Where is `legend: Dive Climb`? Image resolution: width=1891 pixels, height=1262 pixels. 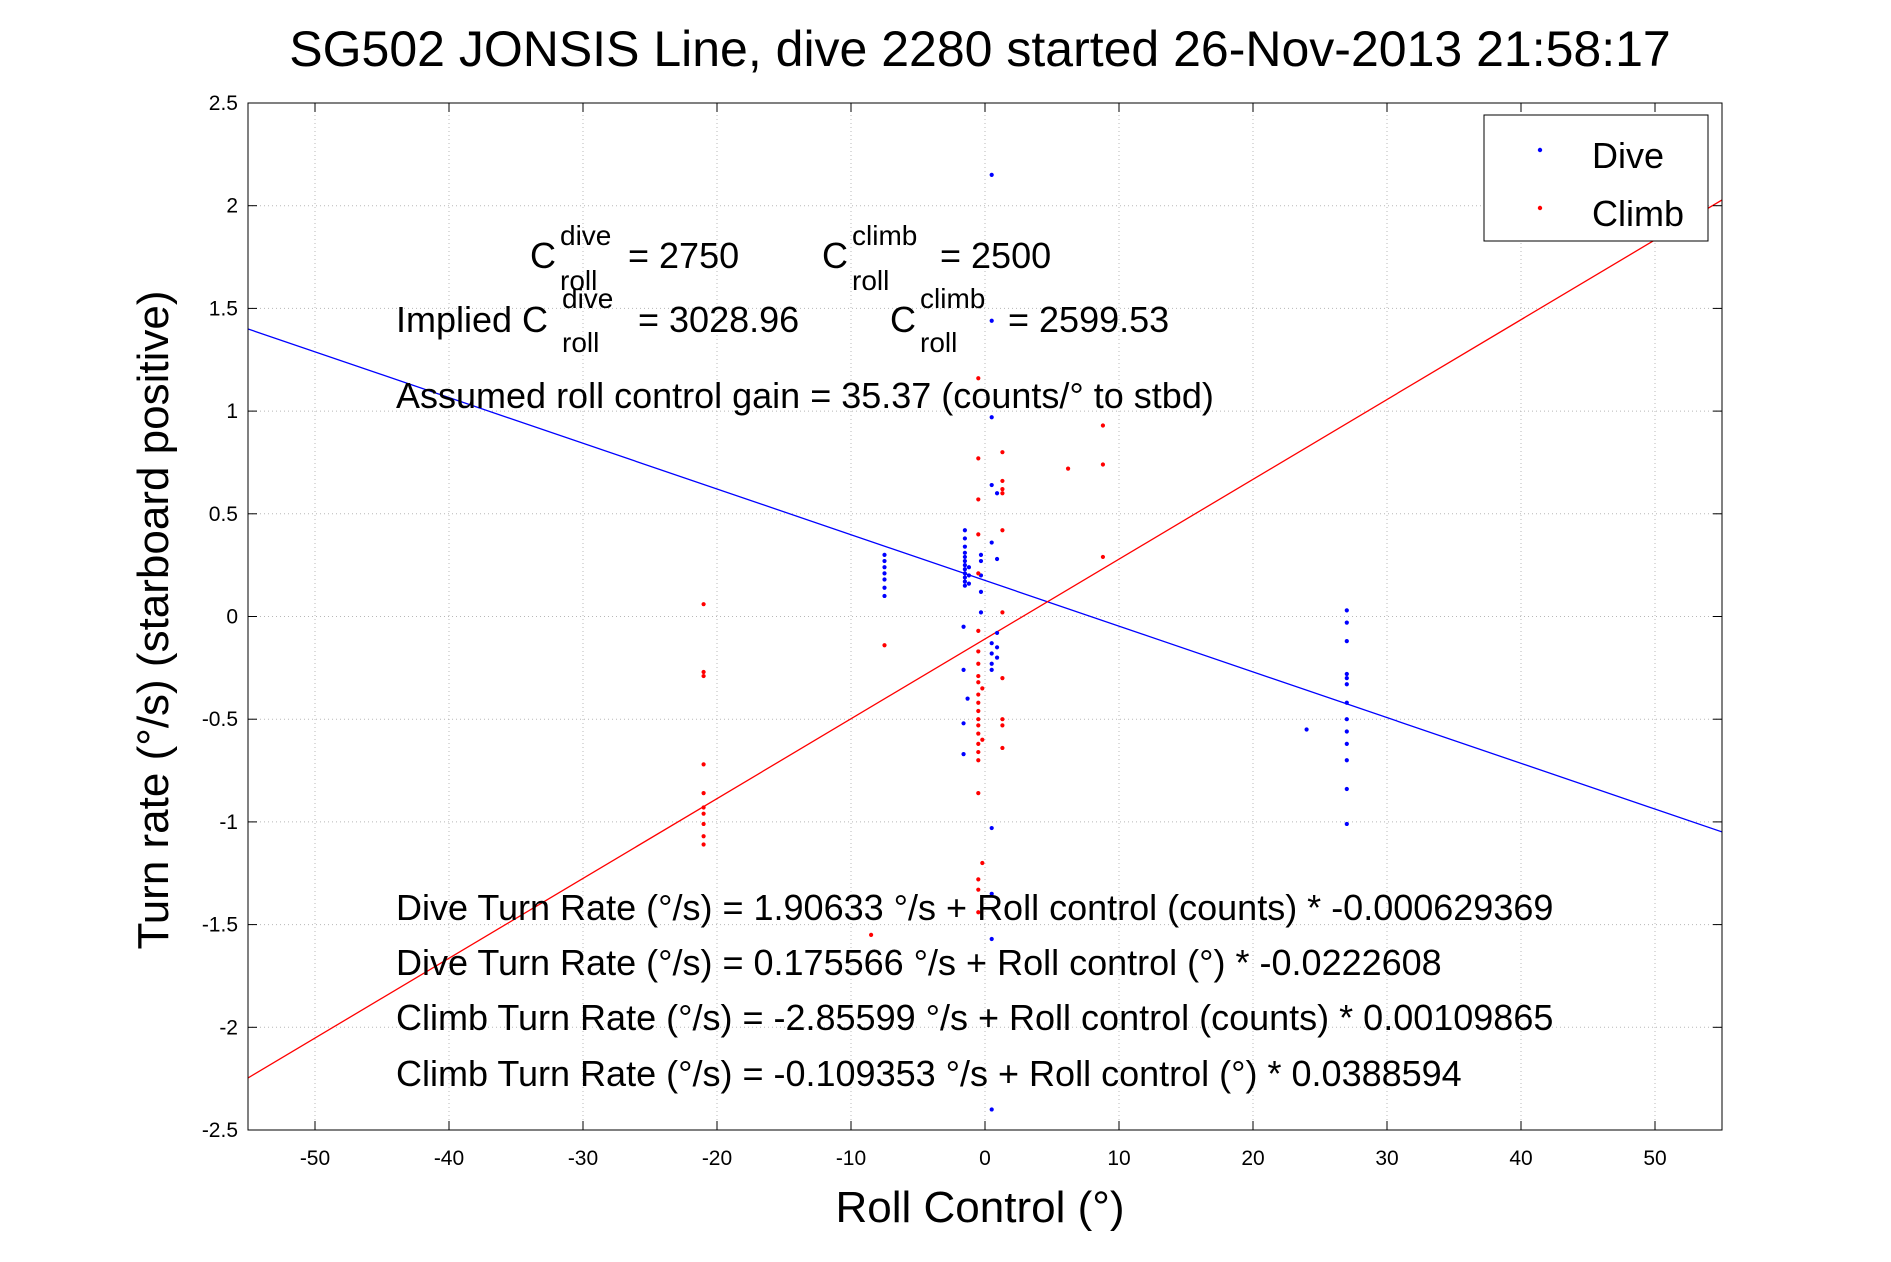
legend: Dive Climb is located at coordinates (1596, 178).